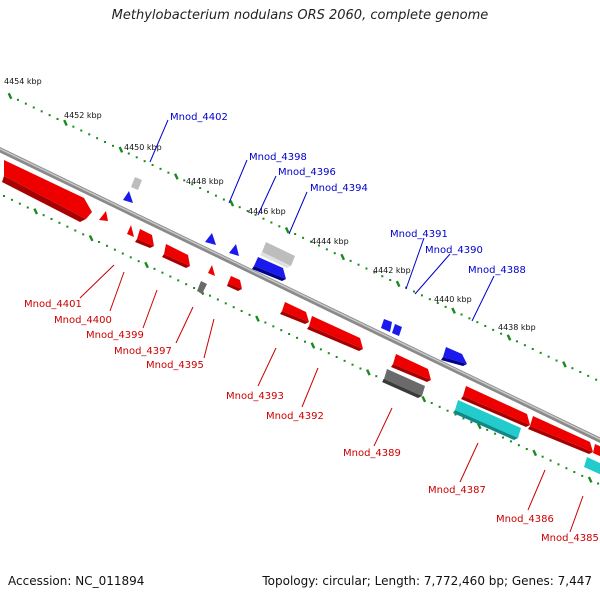 This screenshot has height=600, width=600. What do you see at coordinates (83, 320) in the screenshot?
I see `gene-label: Mnod_4400` at bounding box center [83, 320].